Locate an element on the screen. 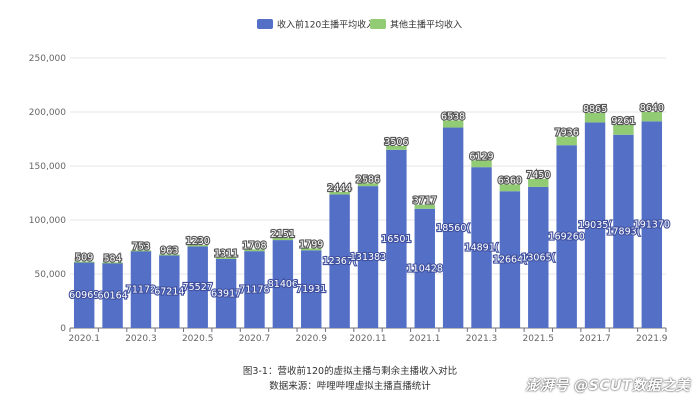  data-label-top120: 17893( is located at coordinates (623, 231).